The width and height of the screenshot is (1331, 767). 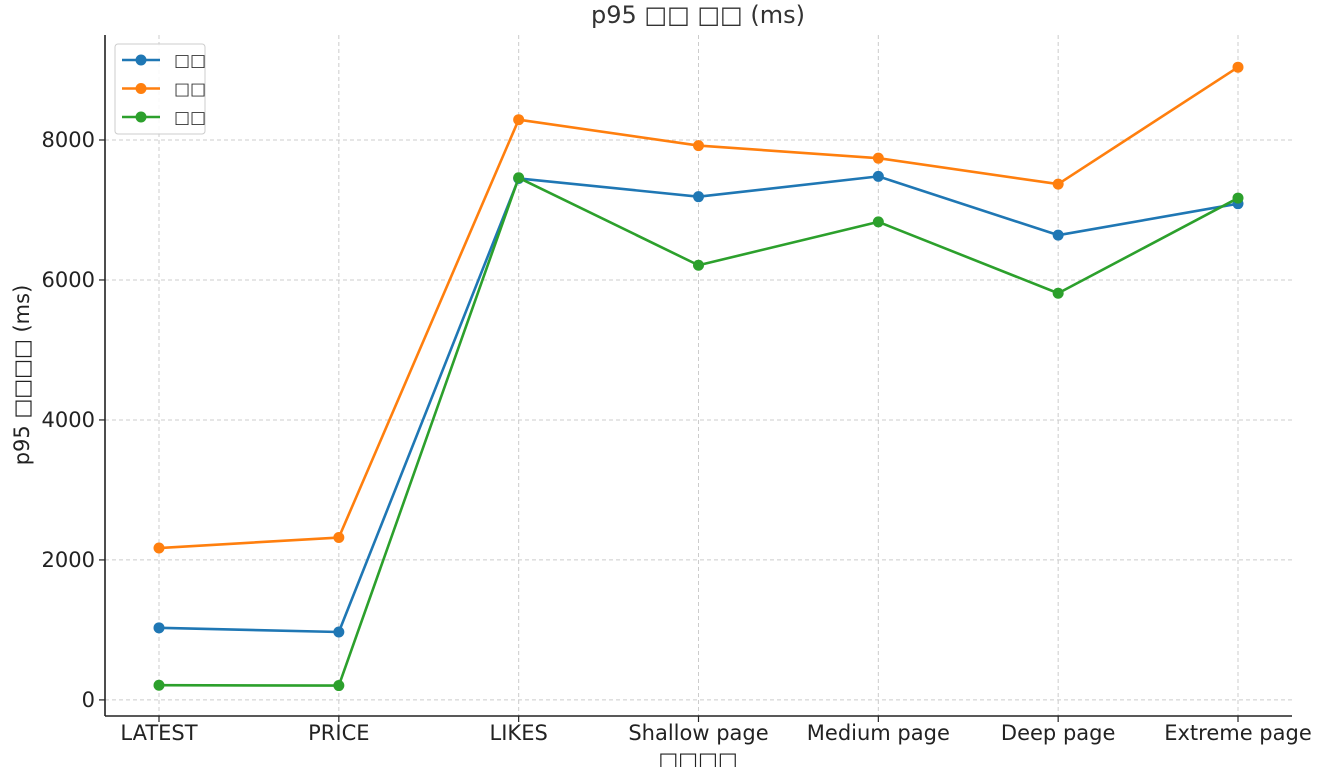 What do you see at coordinates (158, 733) in the screenshot?
I see `x-tick-label: LATEST` at bounding box center [158, 733].